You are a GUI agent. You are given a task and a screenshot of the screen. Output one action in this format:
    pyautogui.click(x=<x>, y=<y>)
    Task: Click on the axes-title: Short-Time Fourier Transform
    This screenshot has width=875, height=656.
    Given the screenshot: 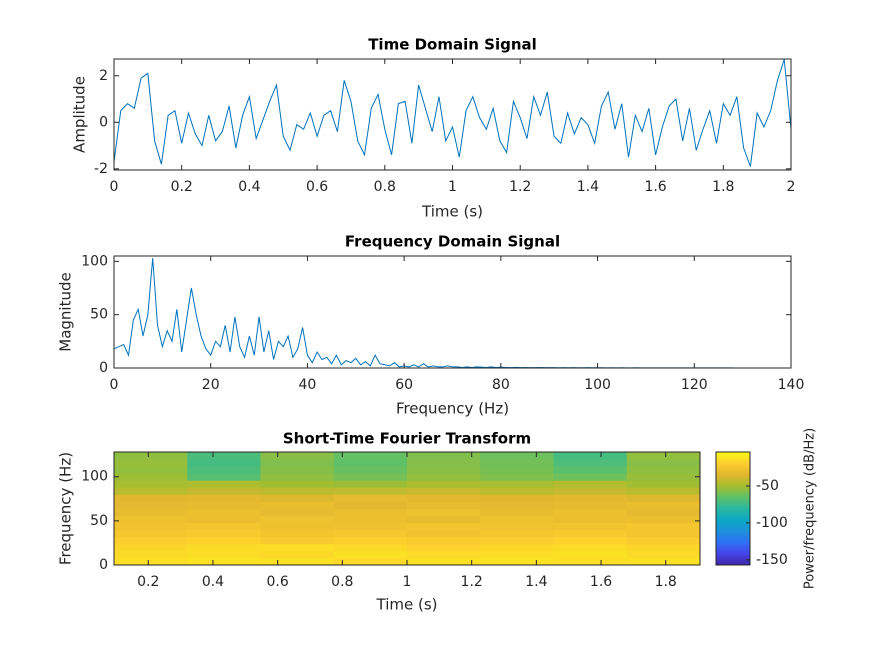 What is the action you would take?
    pyautogui.click(x=407, y=439)
    